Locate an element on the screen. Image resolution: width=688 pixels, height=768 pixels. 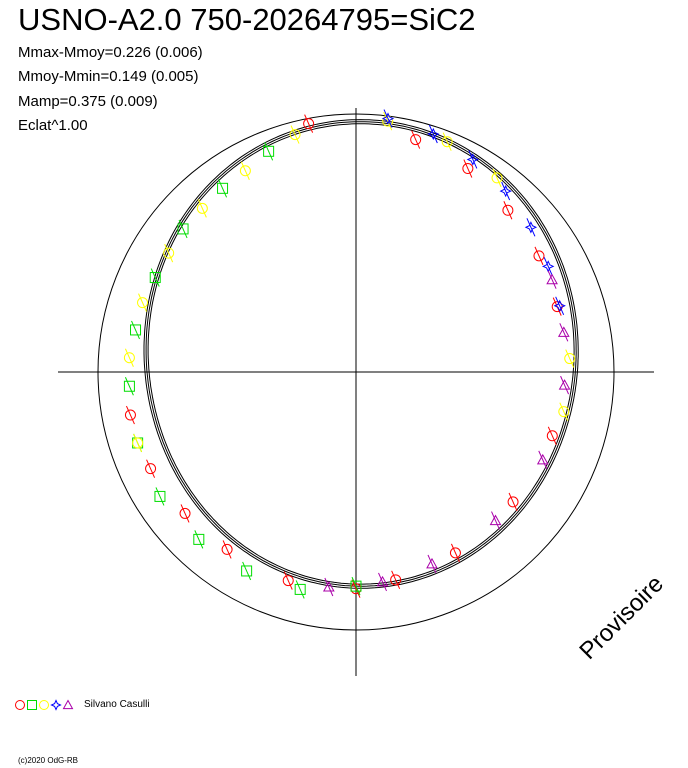
copyright: (c)2020 OdG-RB is located at coordinates (48, 760).